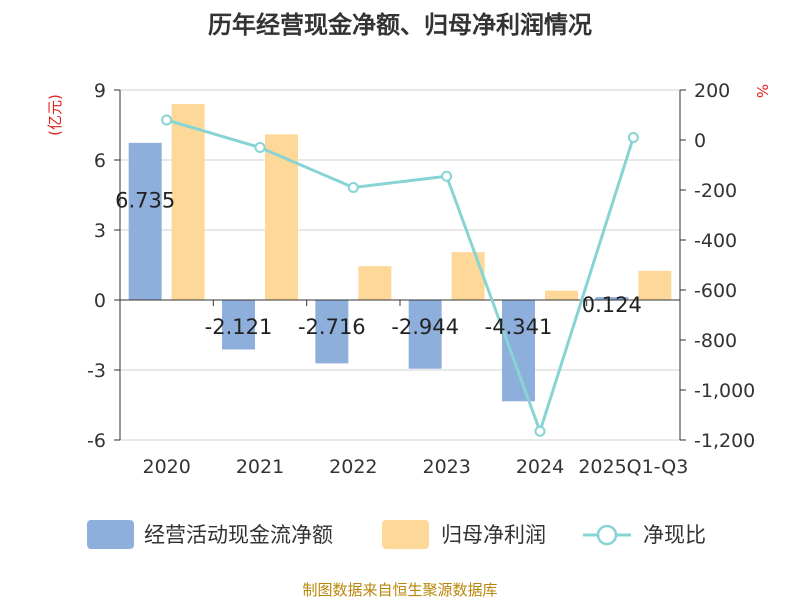  What do you see at coordinates (145, 200) in the screenshot?
I see `data-label-cashflow: 6.735` at bounding box center [145, 200].